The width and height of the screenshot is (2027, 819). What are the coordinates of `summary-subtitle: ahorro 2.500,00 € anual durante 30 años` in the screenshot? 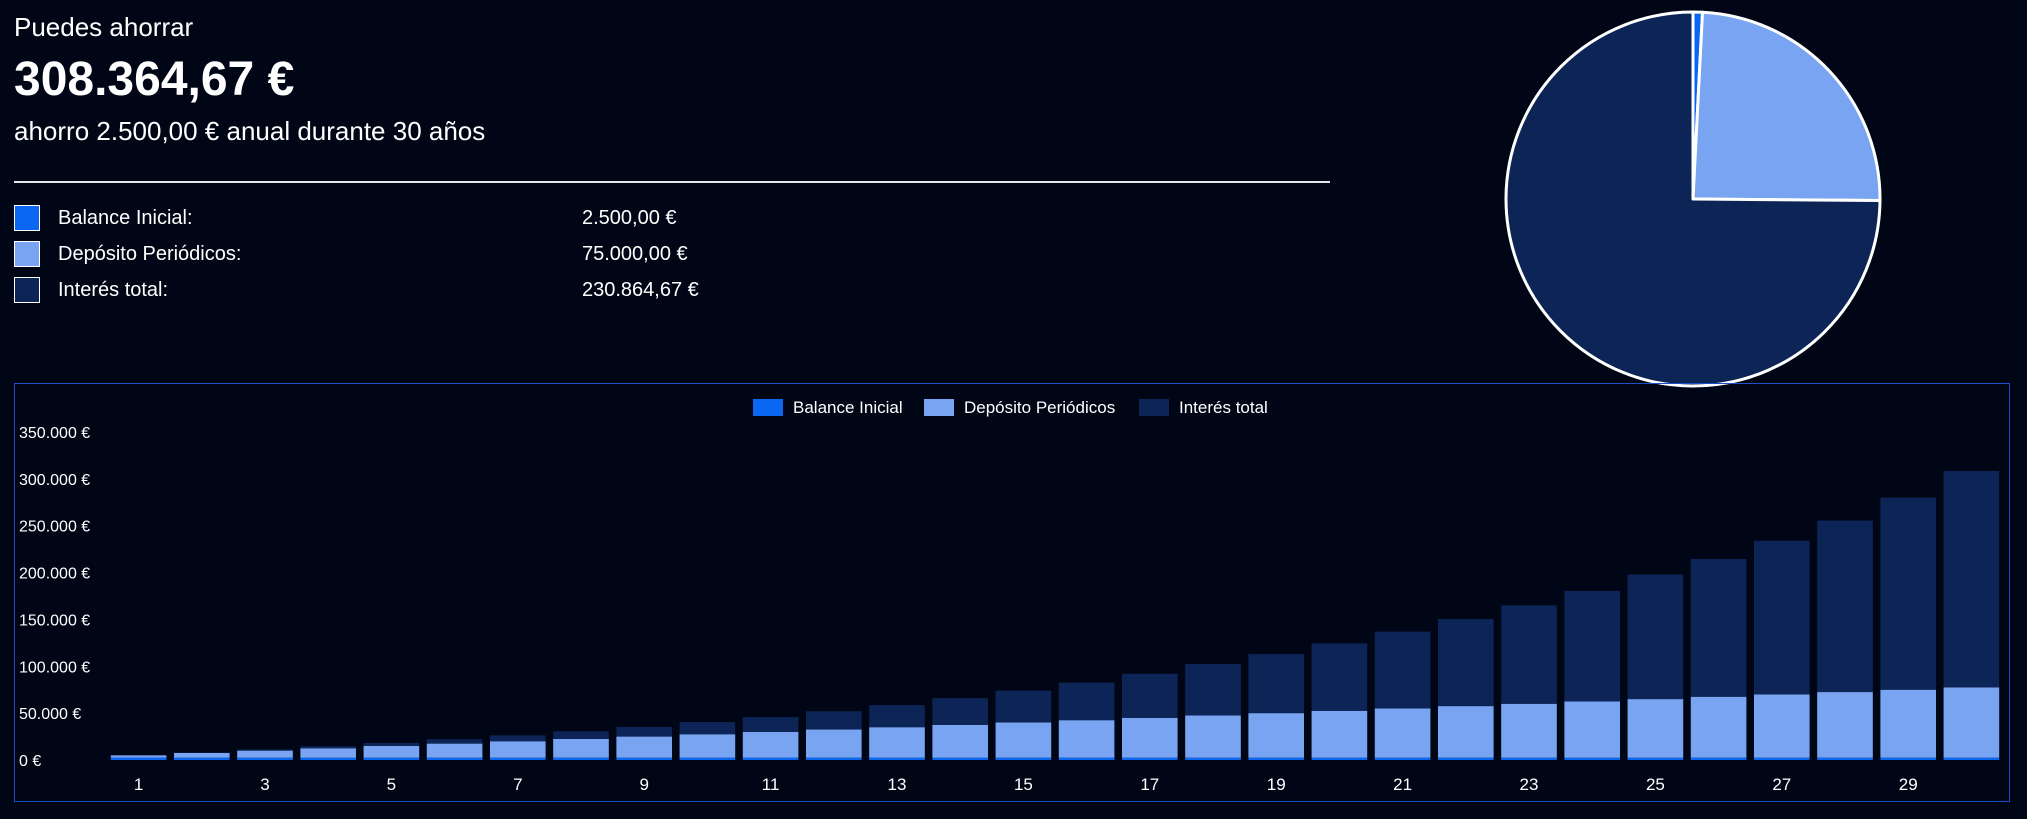 It's located at (250, 131).